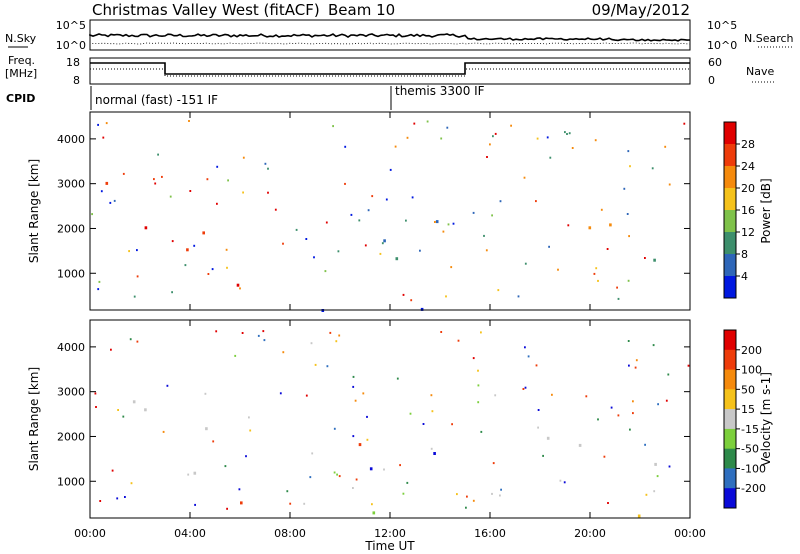  What do you see at coordinates (390, 55) in the screenshot?
I see `summary-traces` at bounding box center [390, 55].